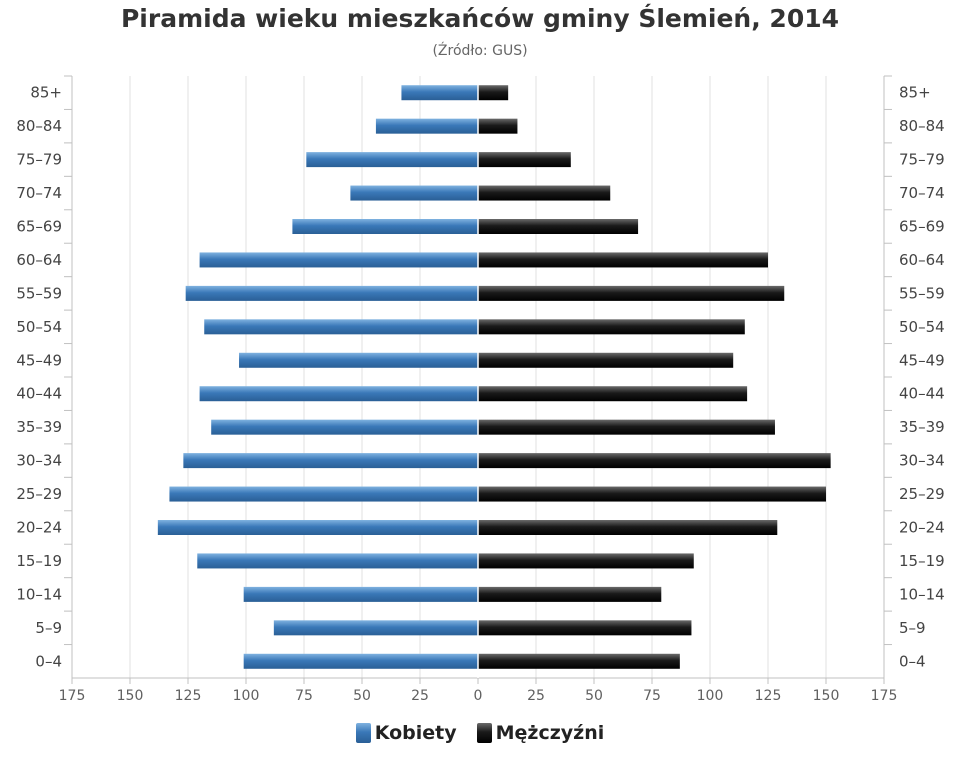  What do you see at coordinates (922, 126) in the screenshot?
I see `category-label-right: 80–84` at bounding box center [922, 126].